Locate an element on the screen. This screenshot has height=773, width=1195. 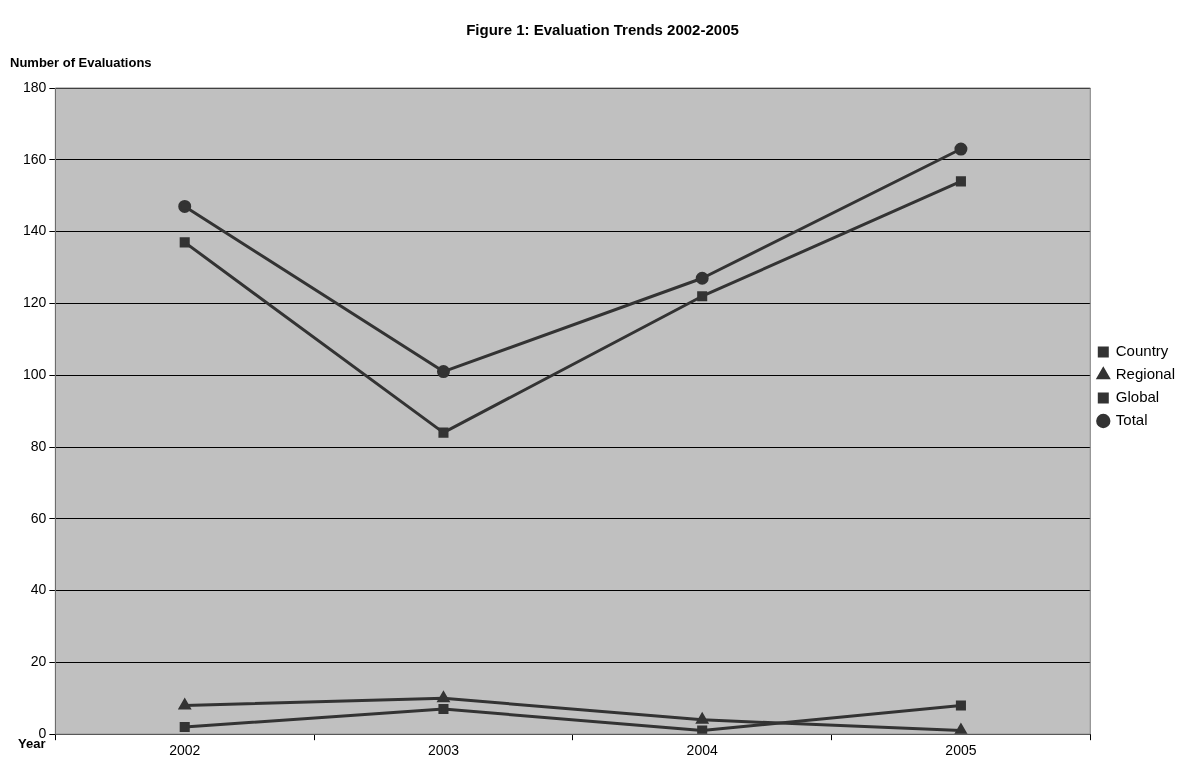
y-tick-label: 100 is located at coordinates (35, 374).